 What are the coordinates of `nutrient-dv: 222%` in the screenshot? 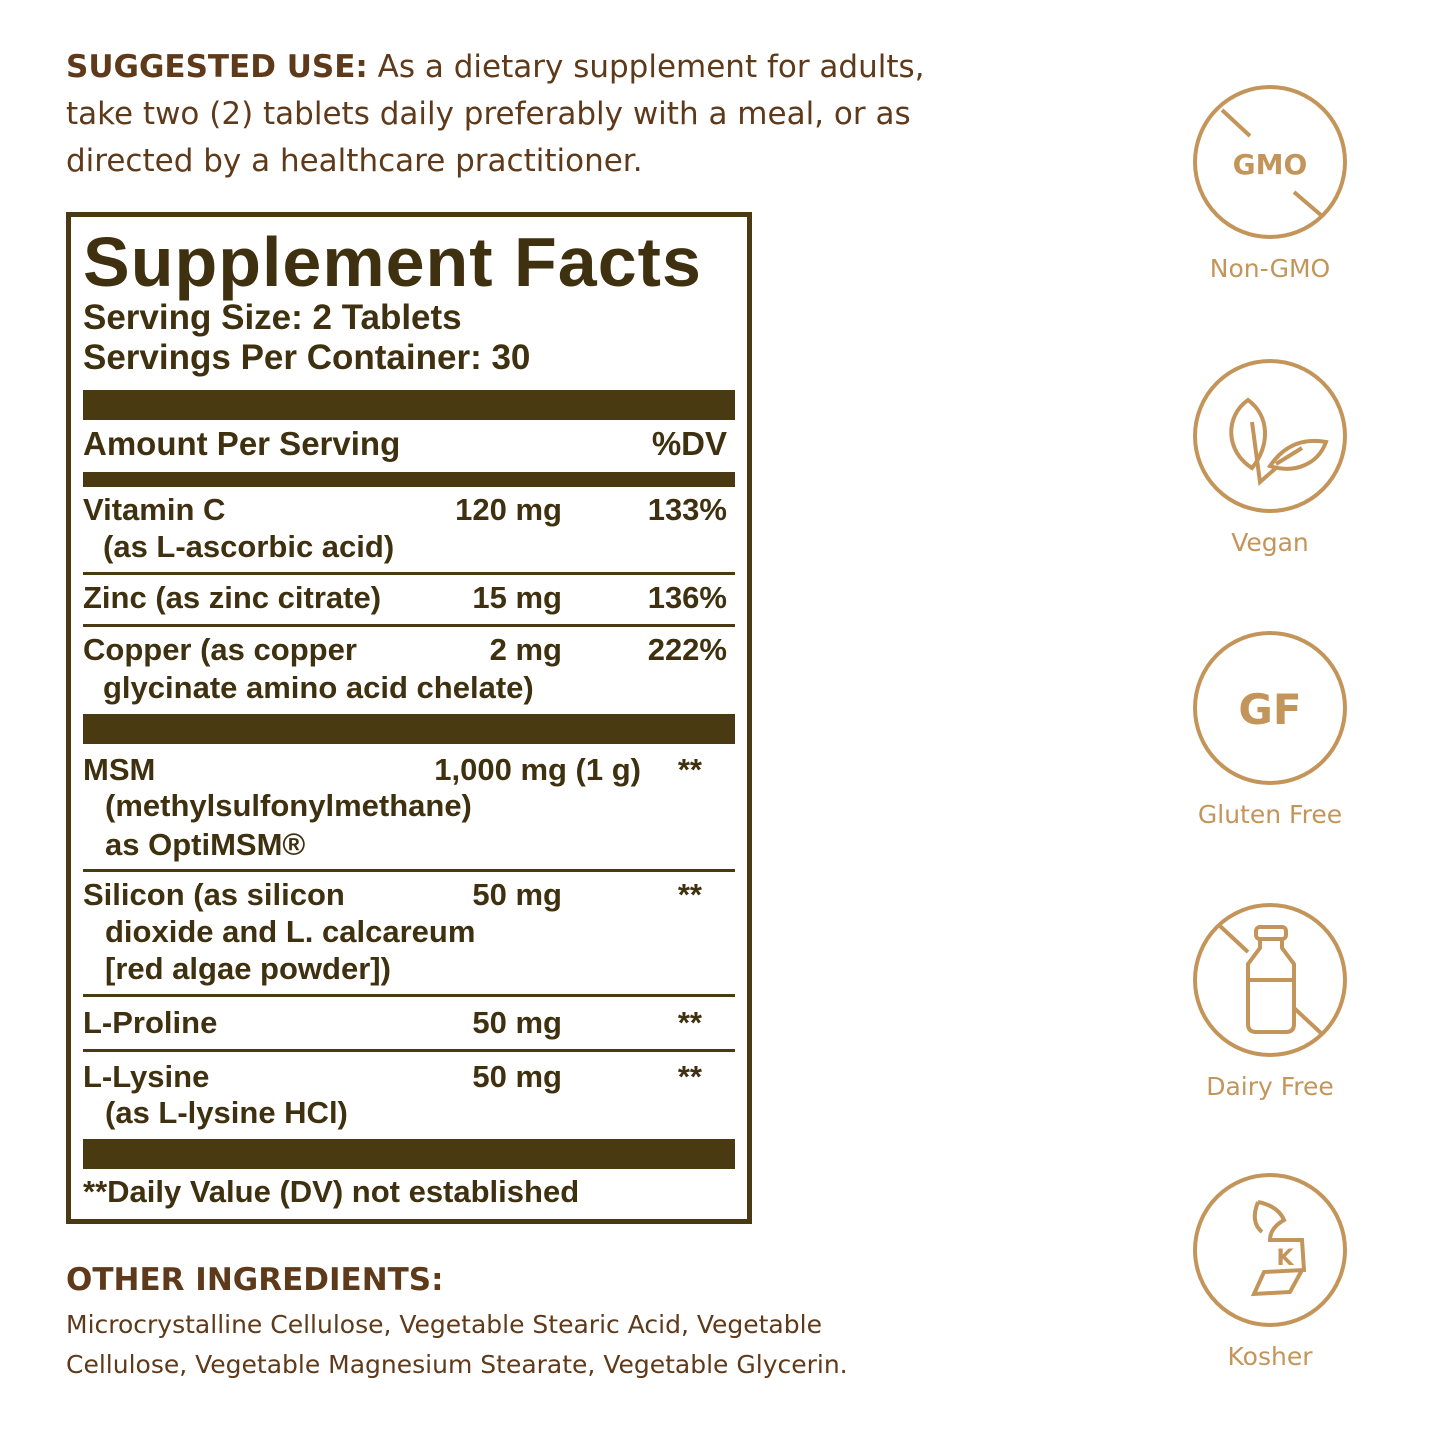 It's located at (687, 649).